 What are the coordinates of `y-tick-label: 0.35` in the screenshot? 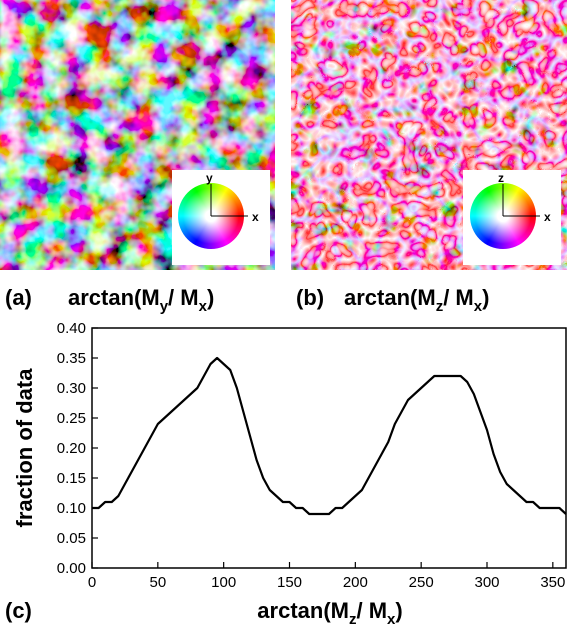 It's located at (71, 358).